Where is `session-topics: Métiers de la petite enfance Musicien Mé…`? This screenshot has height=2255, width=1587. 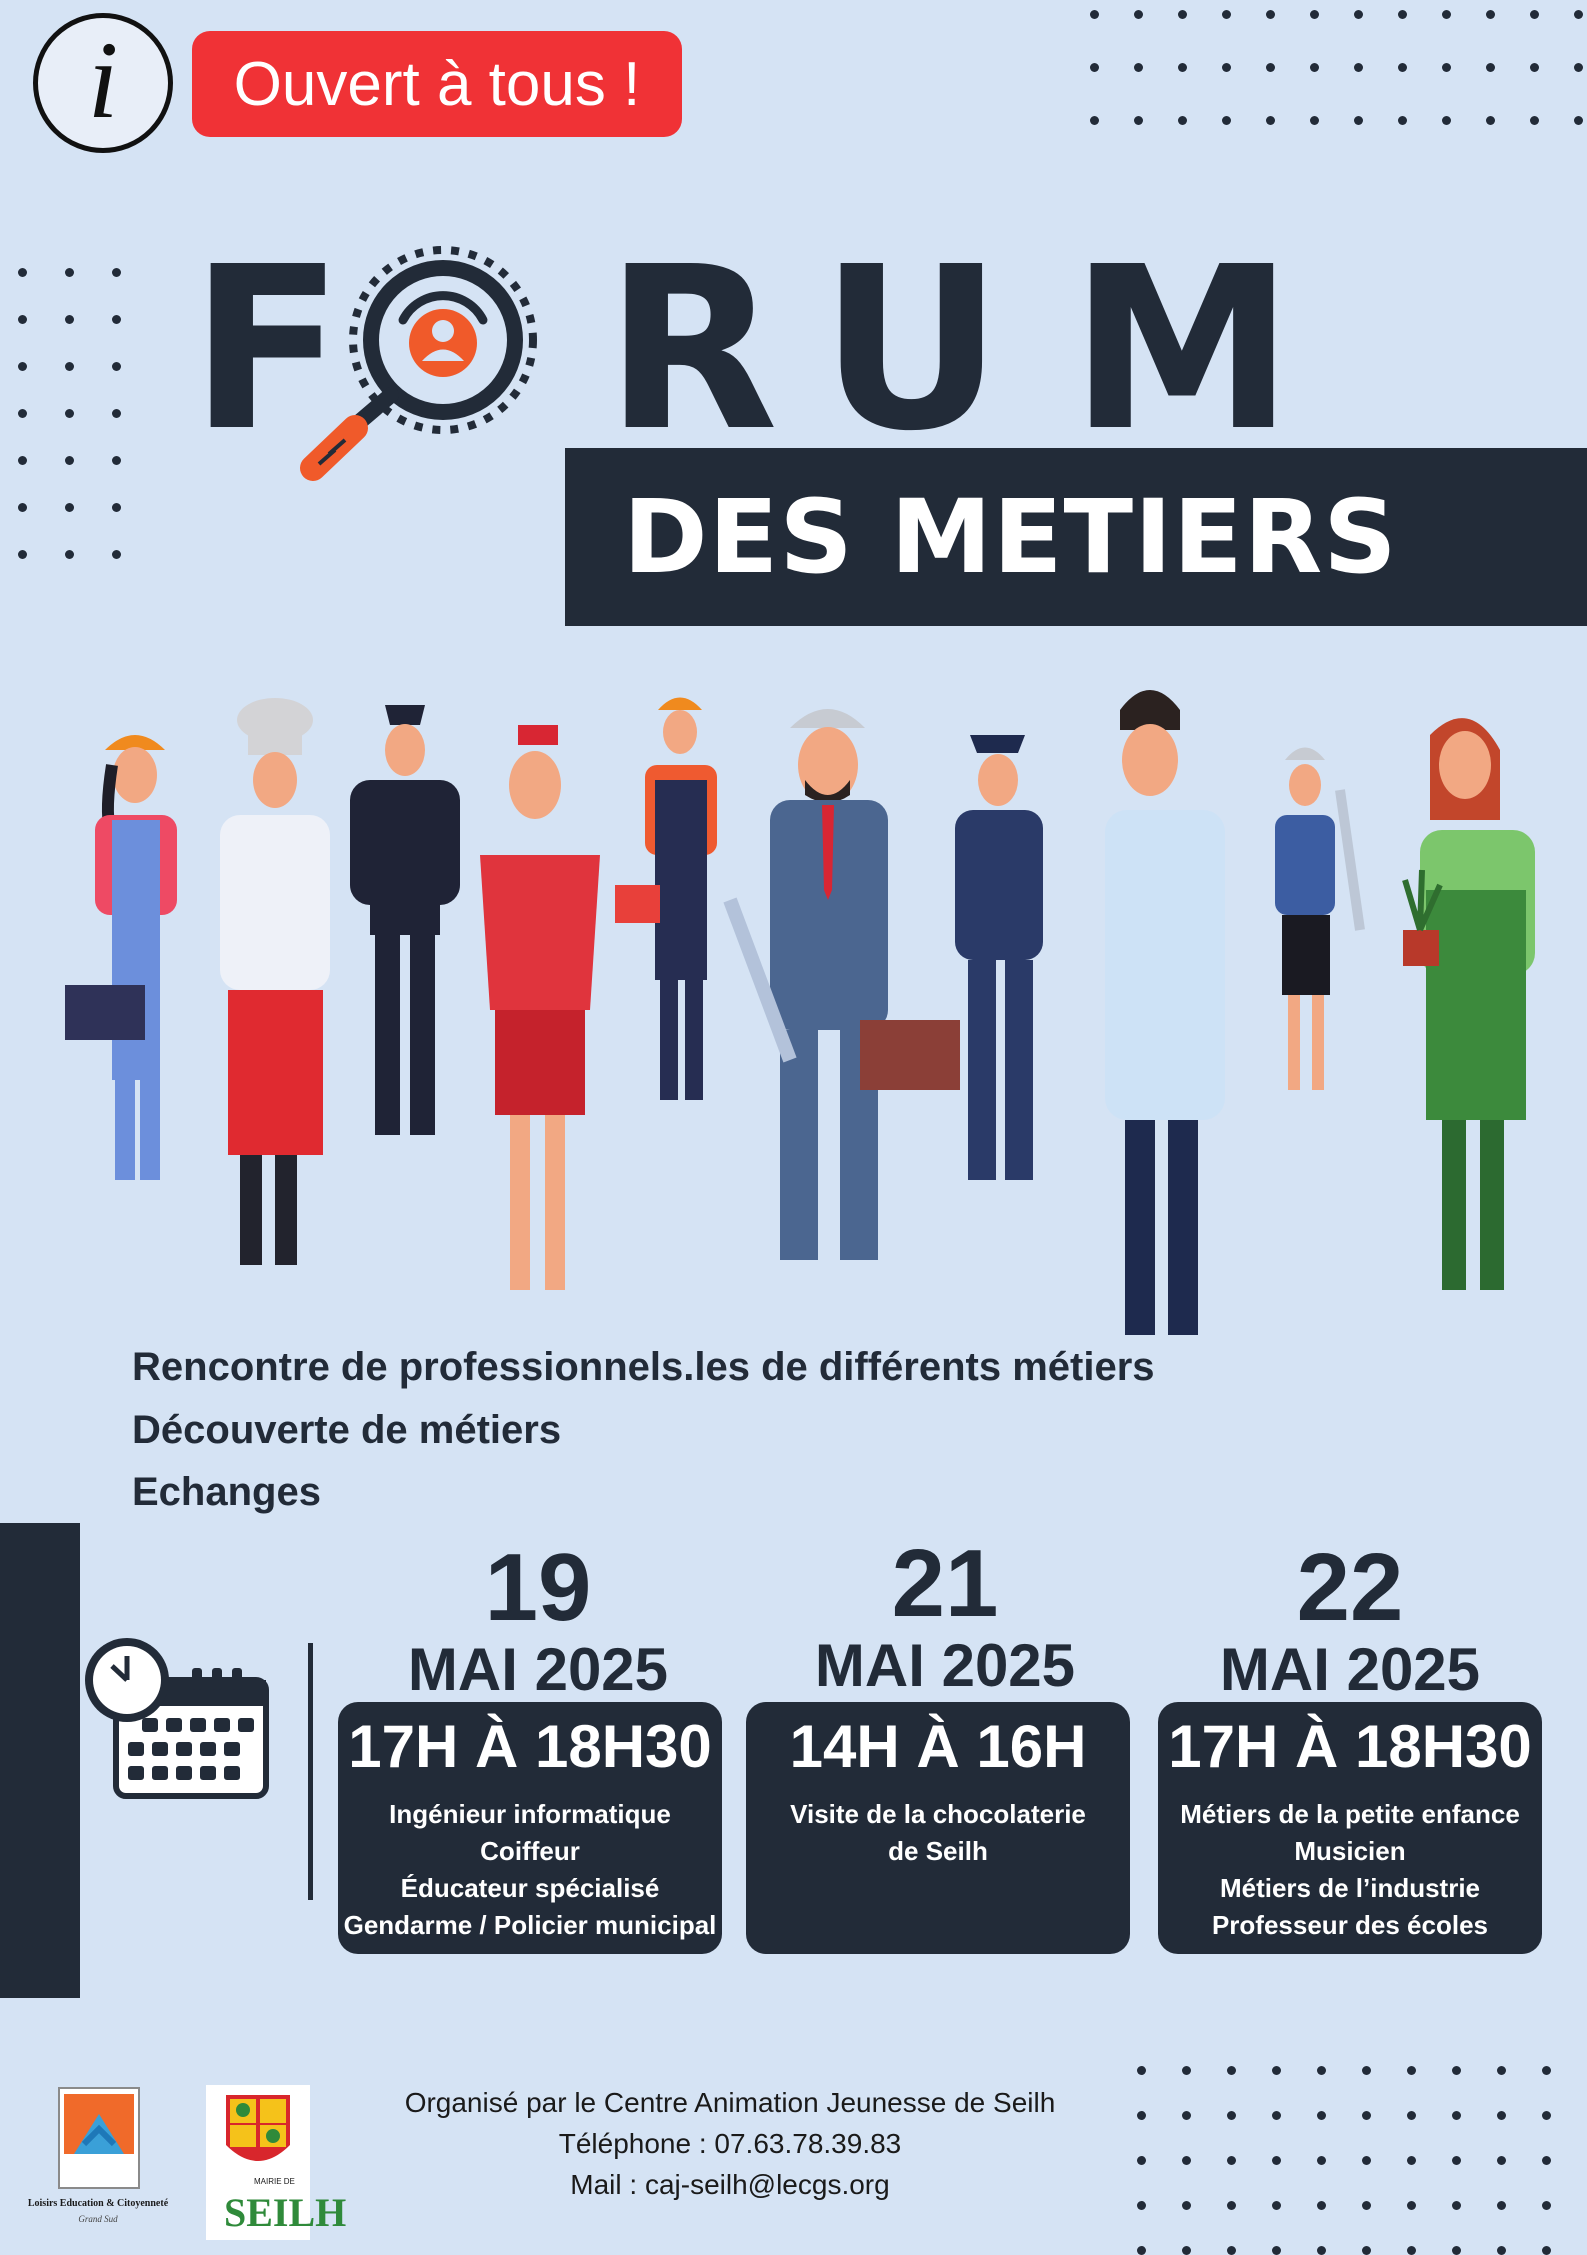
session-topics: Métiers de la petite enfance Musicien Mé… is located at coordinates (1350, 1870).